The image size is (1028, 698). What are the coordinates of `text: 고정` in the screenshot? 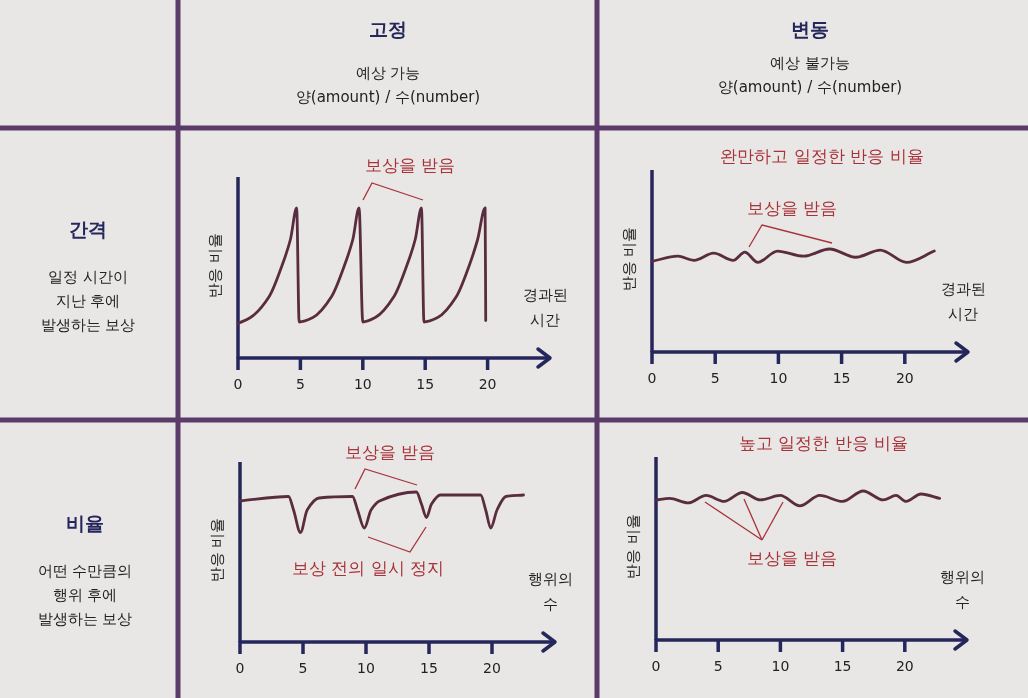 It's located at (388, 29).